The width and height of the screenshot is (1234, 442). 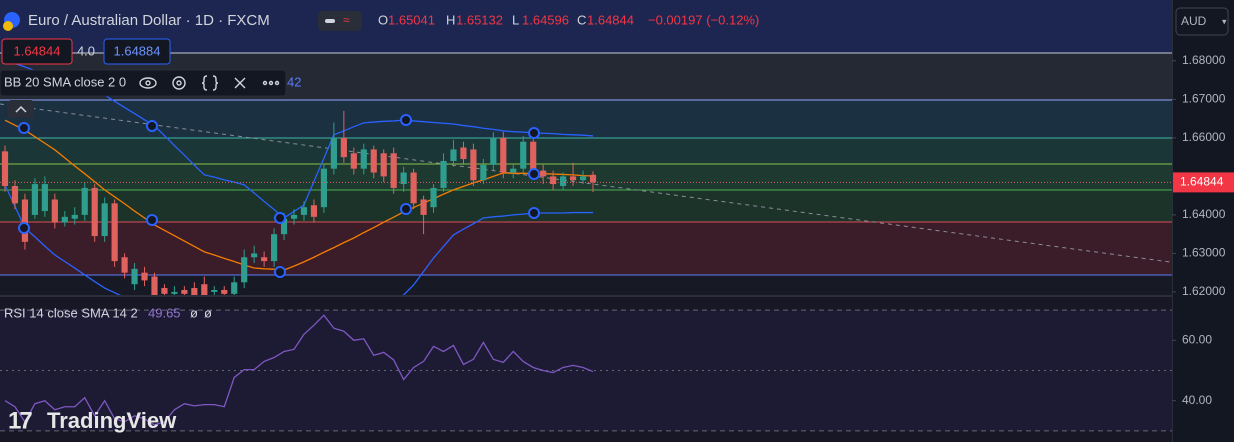 I want to click on settings-icon, so click(x=179, y=83).